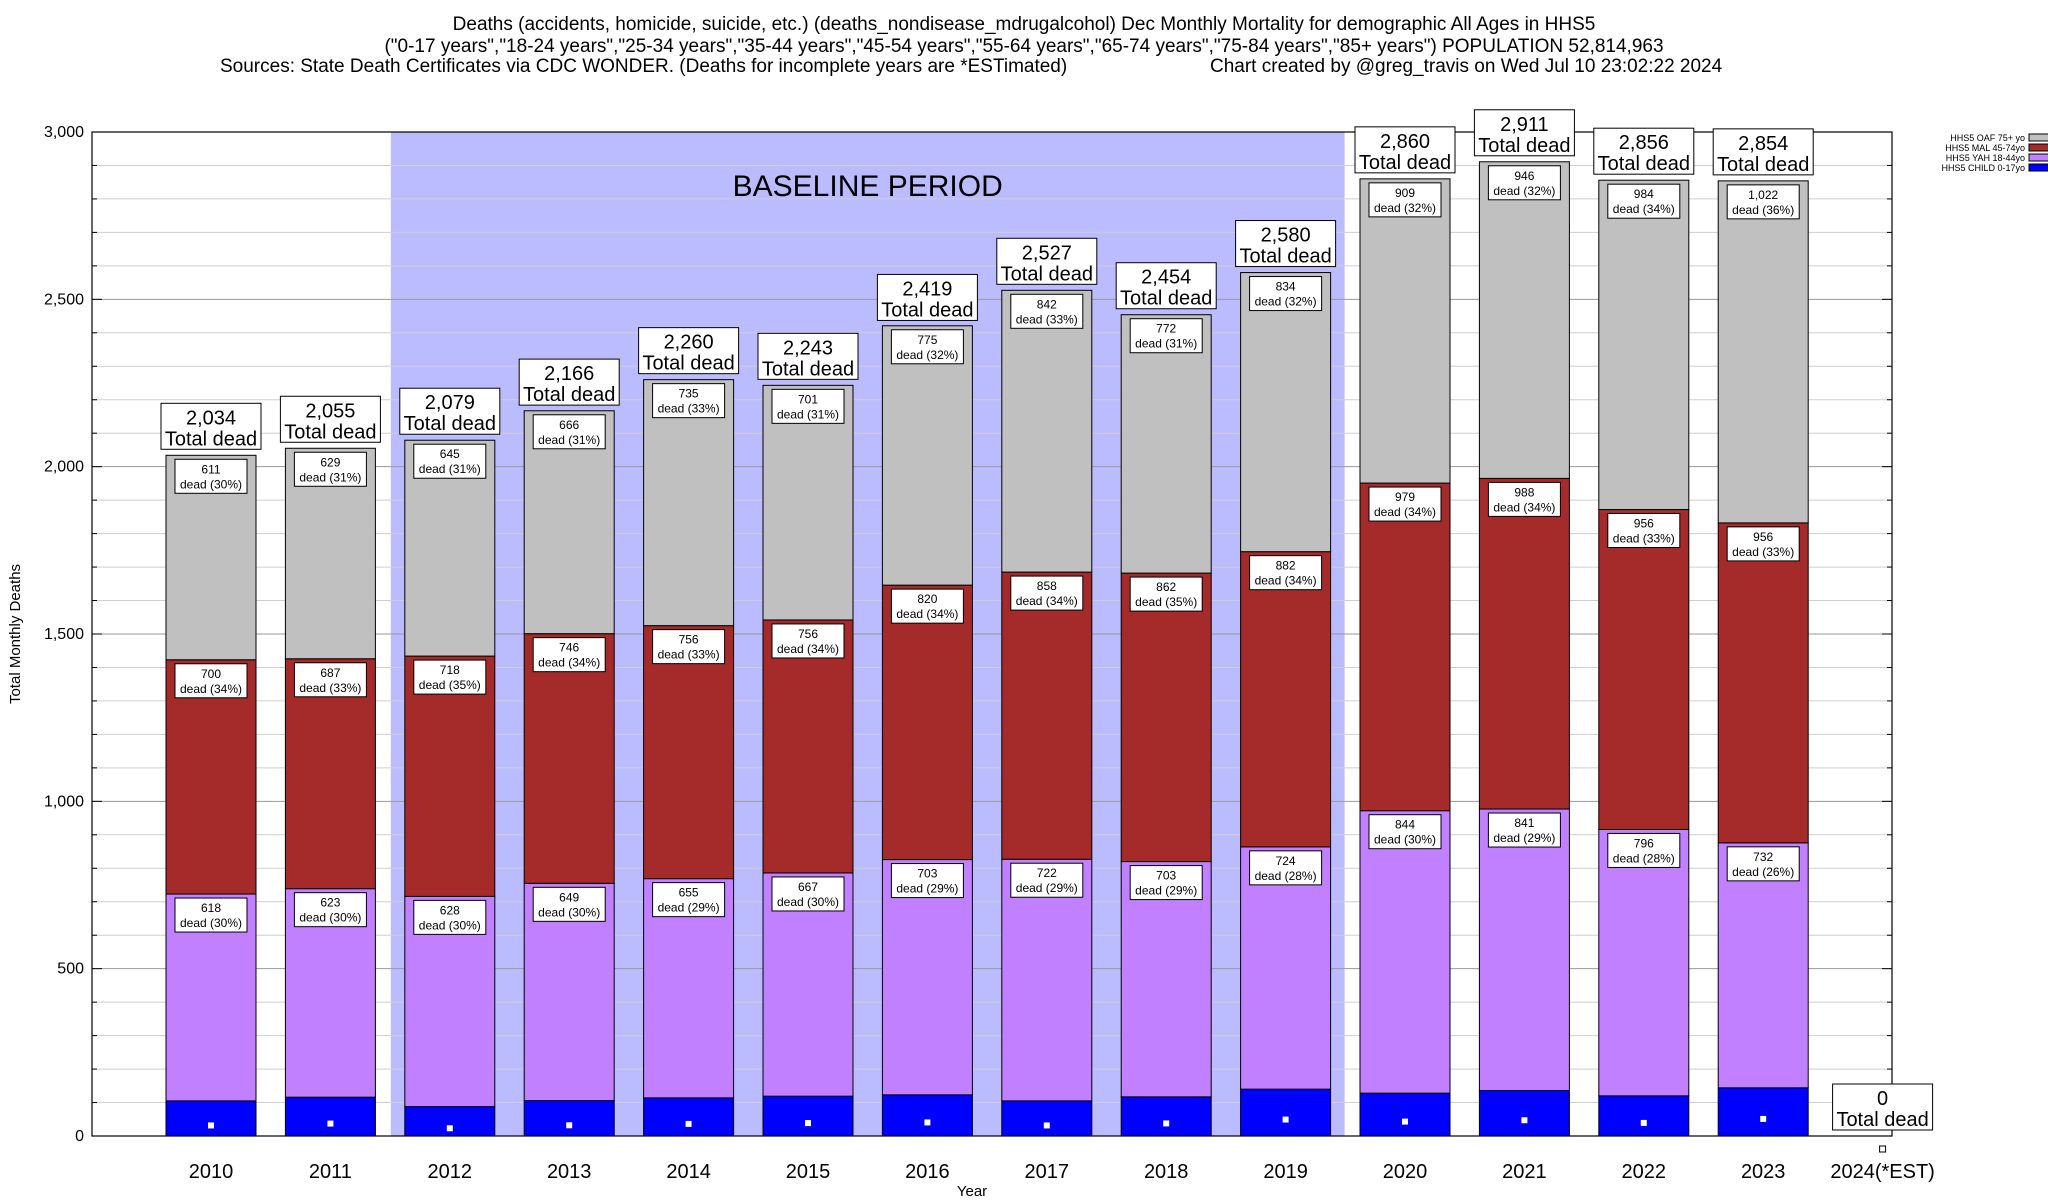  What do you see at coordinates (569, 440) in the screenshot?
I see `segment-label-pct: dead (31%)` at bounding box center [569, 440].